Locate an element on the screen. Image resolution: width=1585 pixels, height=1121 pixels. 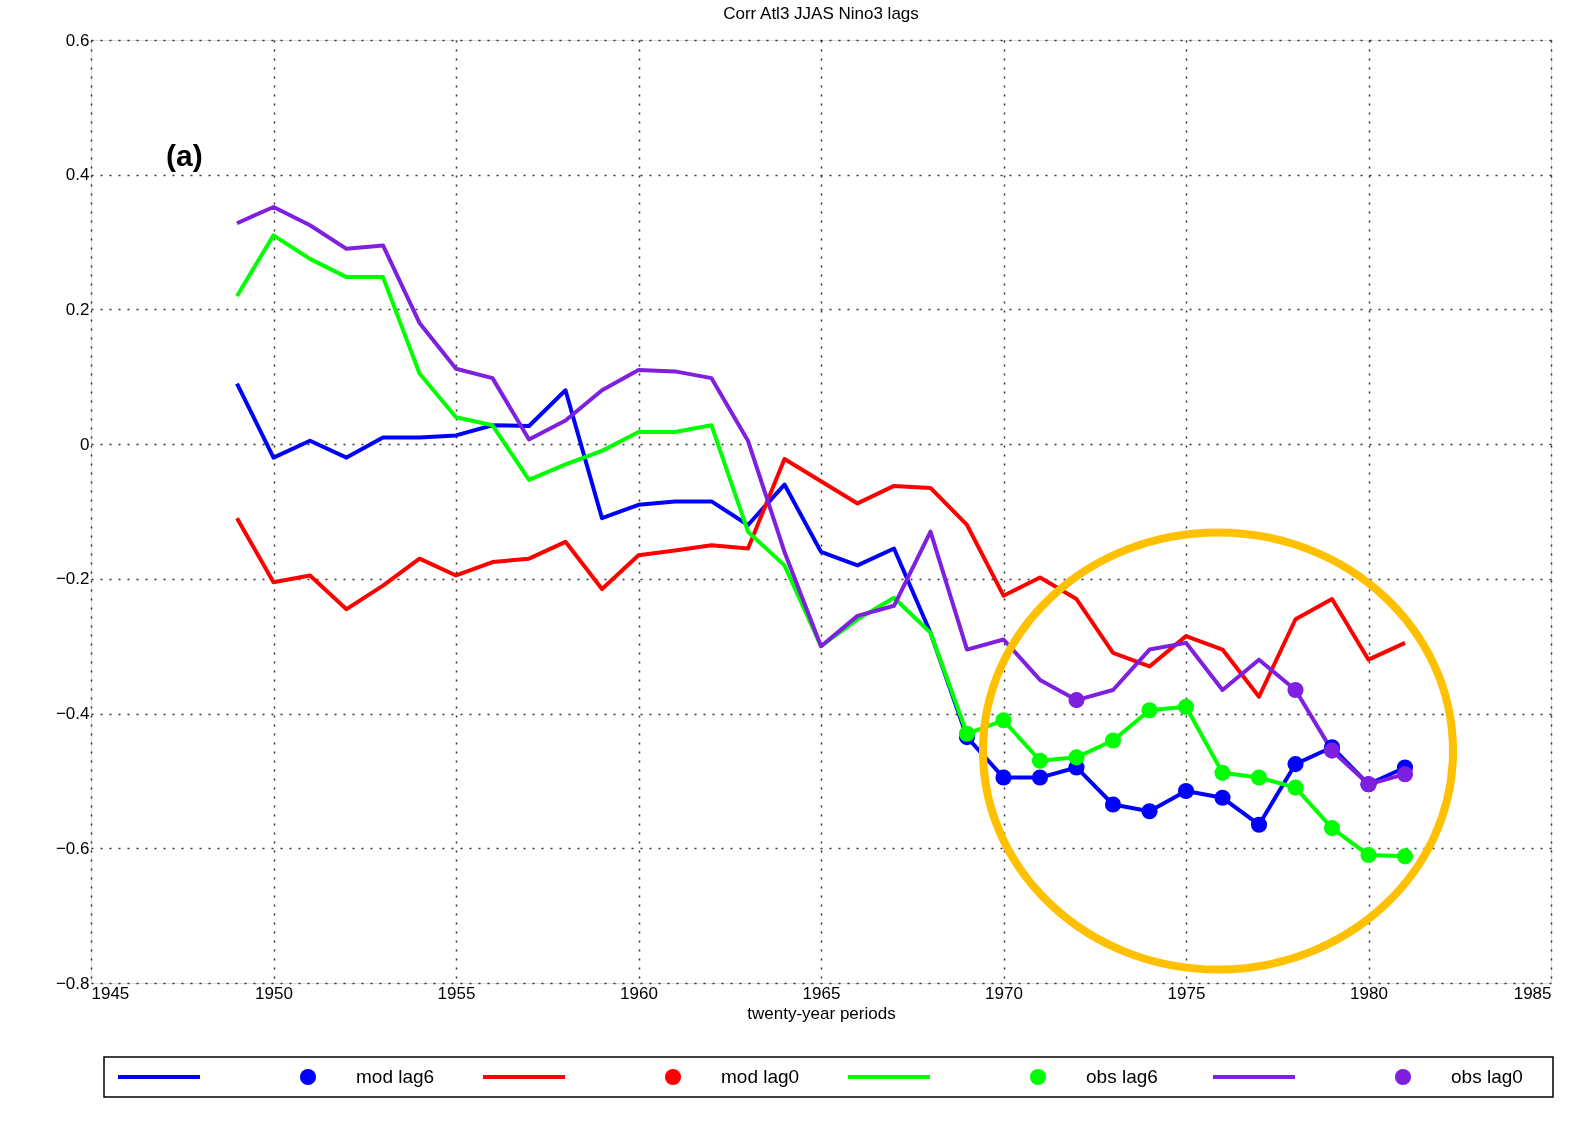
annotation: (a) is located at coordinates (184, 155).